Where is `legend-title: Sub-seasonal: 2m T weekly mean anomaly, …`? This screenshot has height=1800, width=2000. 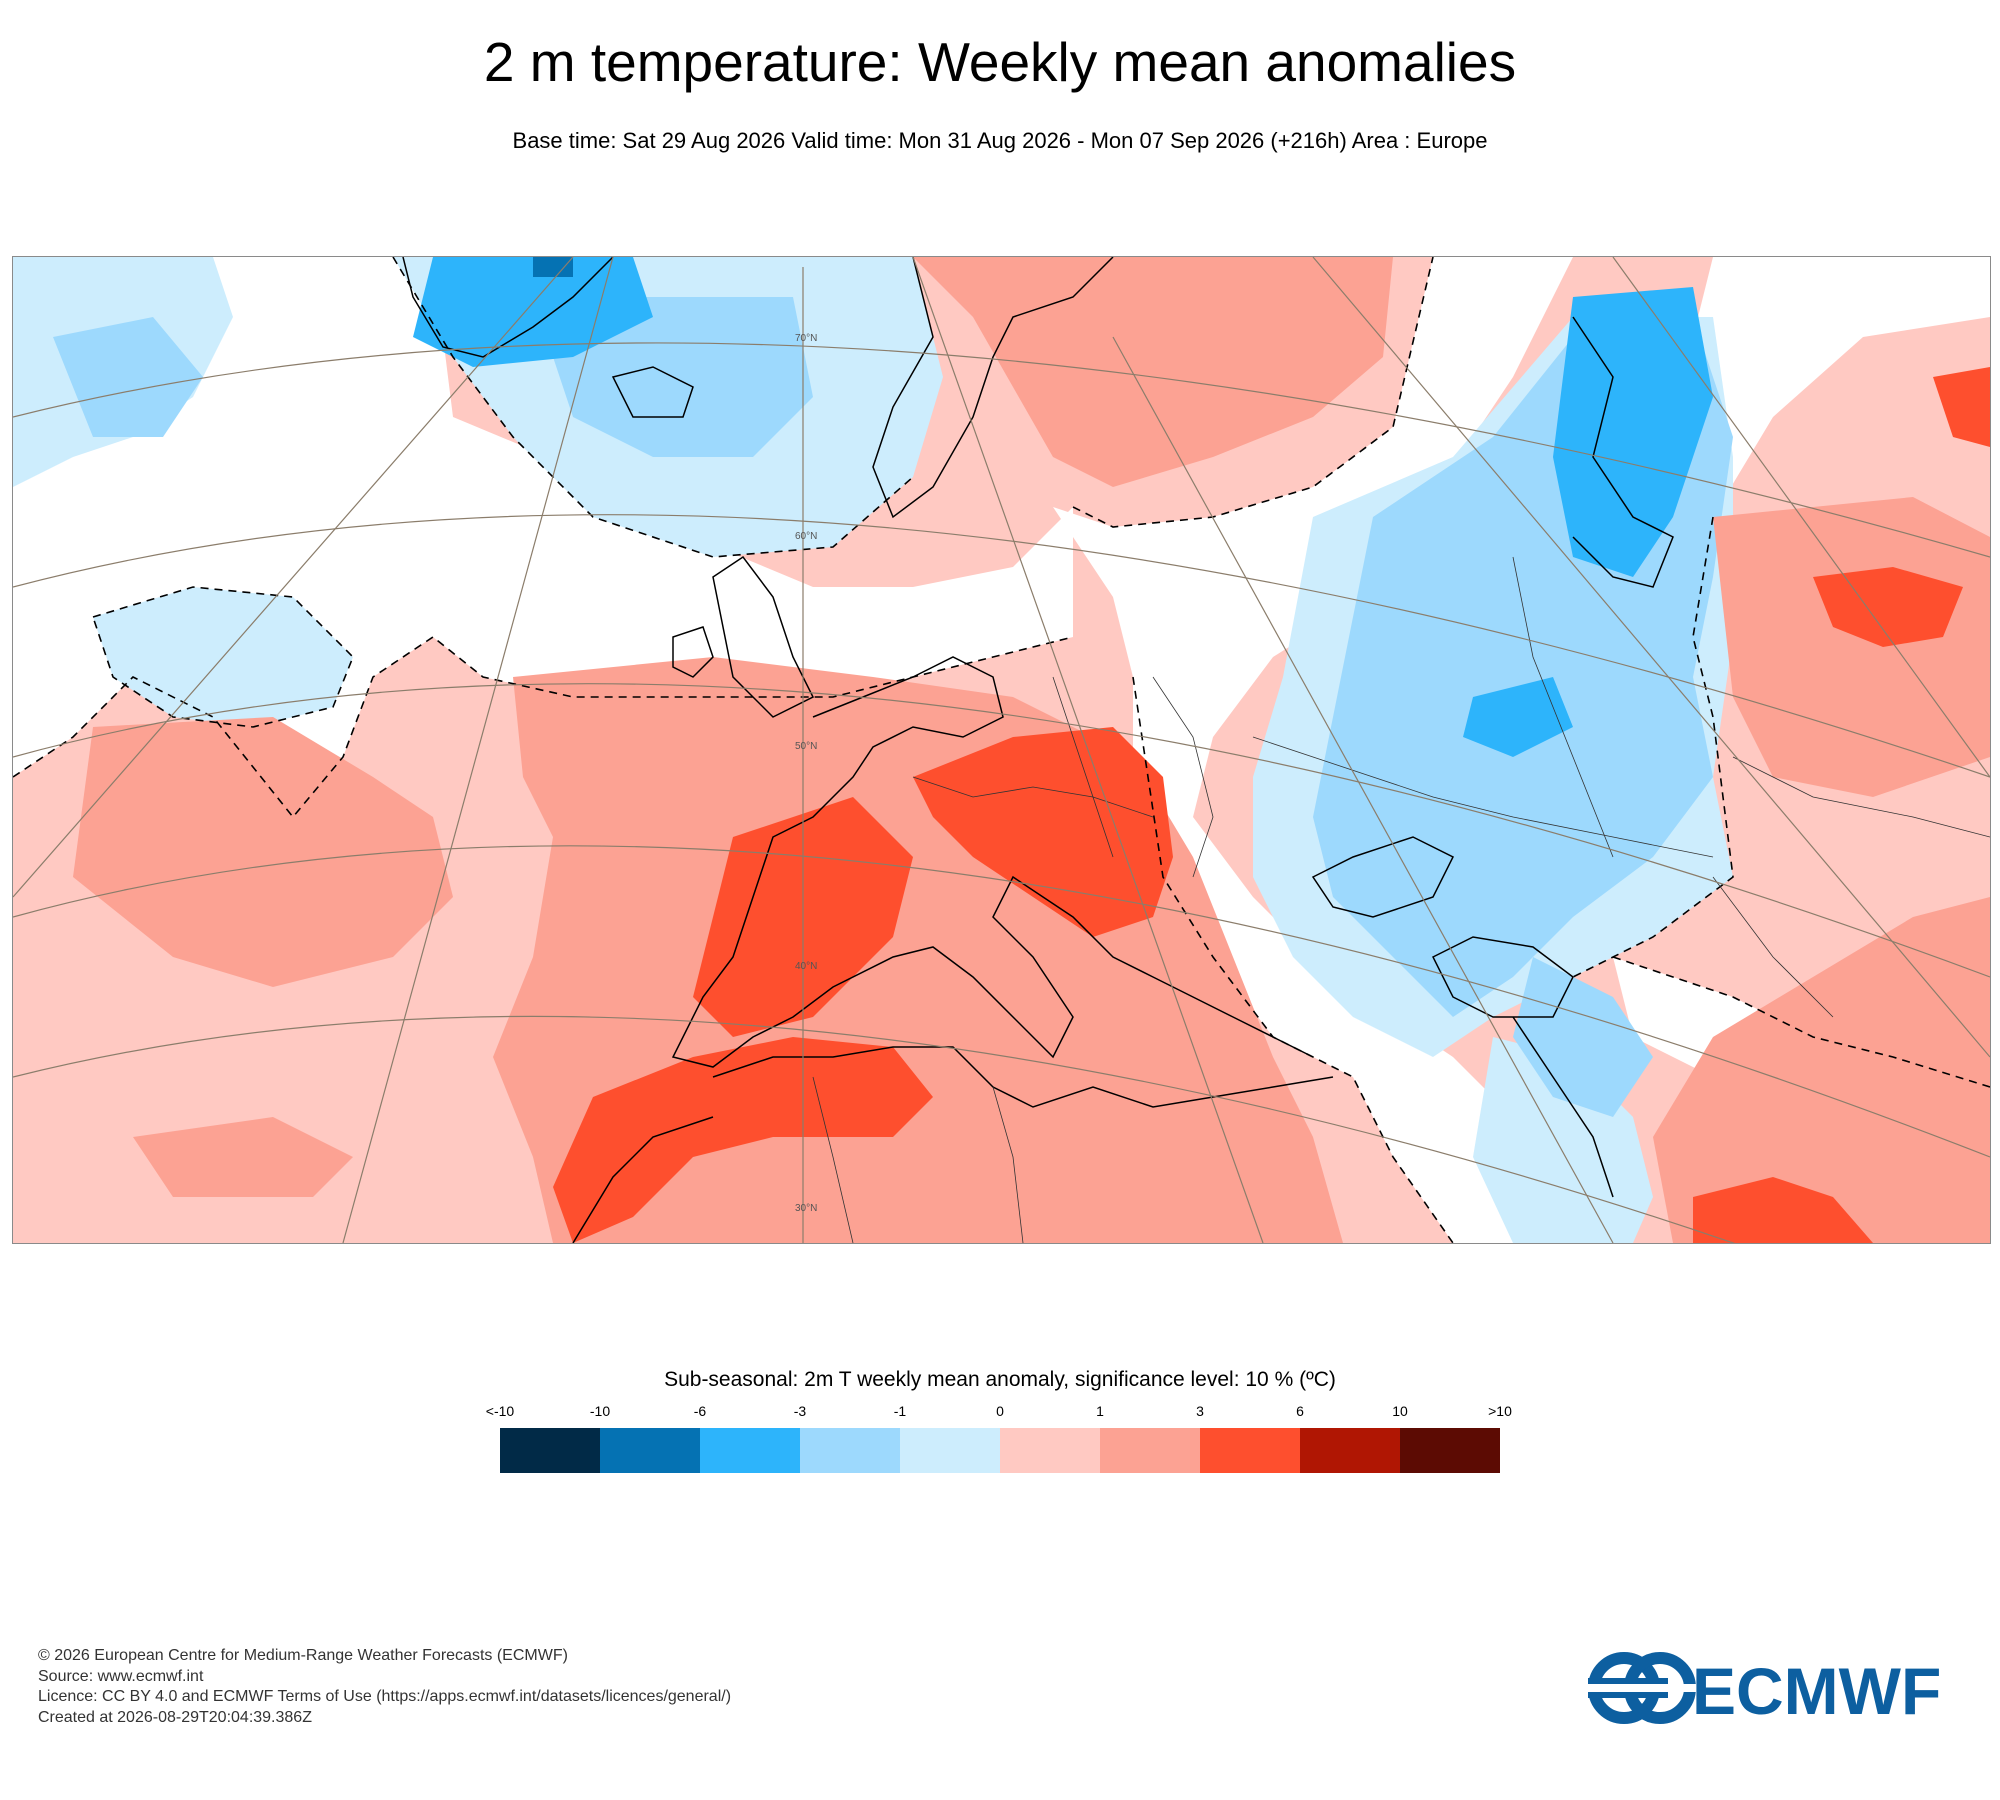 legend-title: Sub-seasonal: 2m T weekly mean anomaly, … is located at coordinates (1000, 1379).